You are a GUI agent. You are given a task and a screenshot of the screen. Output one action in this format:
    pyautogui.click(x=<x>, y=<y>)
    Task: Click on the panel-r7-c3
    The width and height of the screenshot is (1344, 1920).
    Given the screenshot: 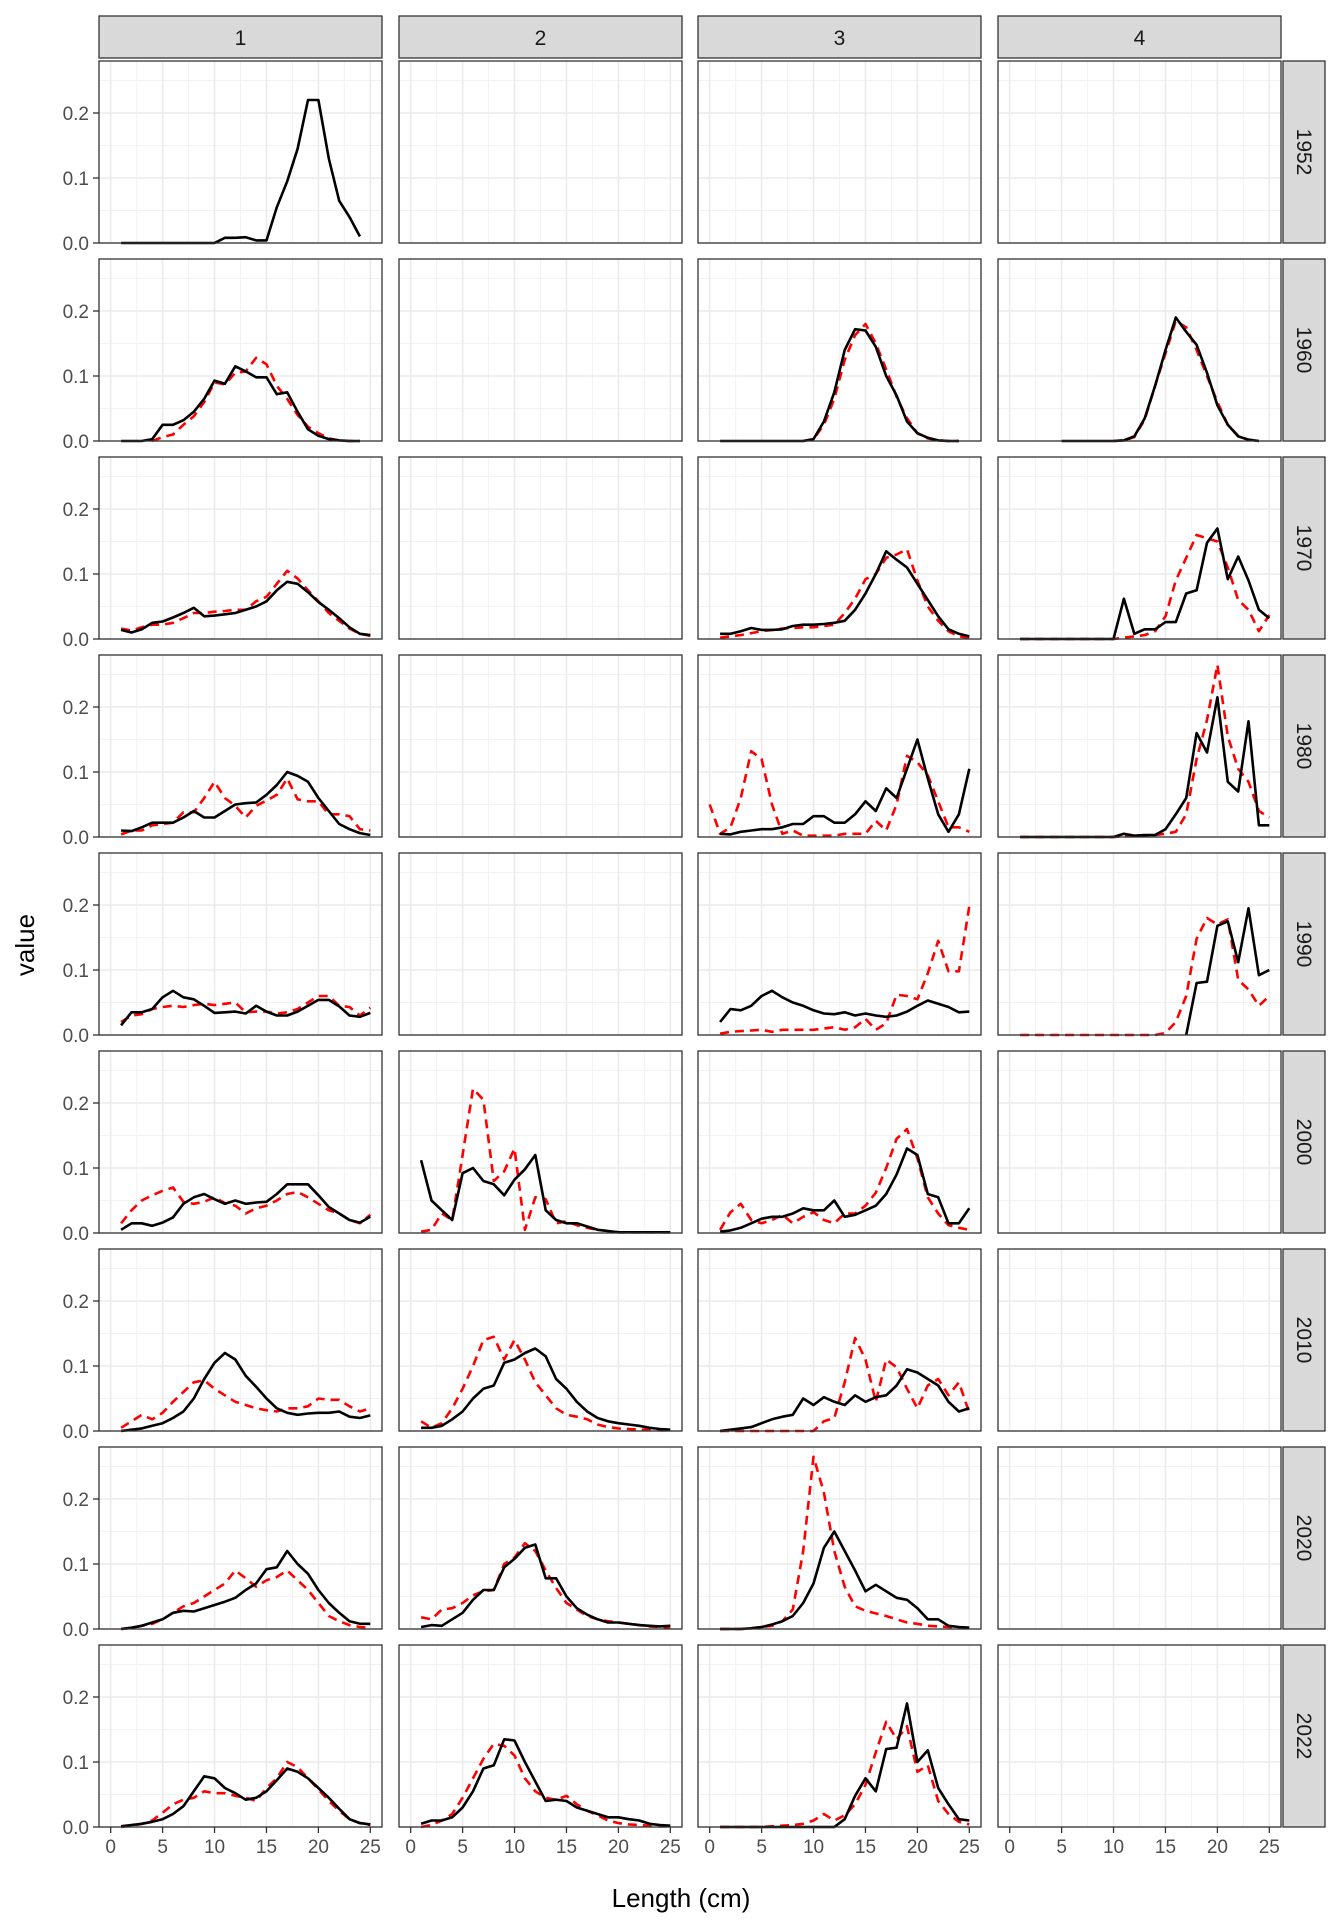 What is the action you would take?
    pyautogui.click(x=1139, y=1538)
    